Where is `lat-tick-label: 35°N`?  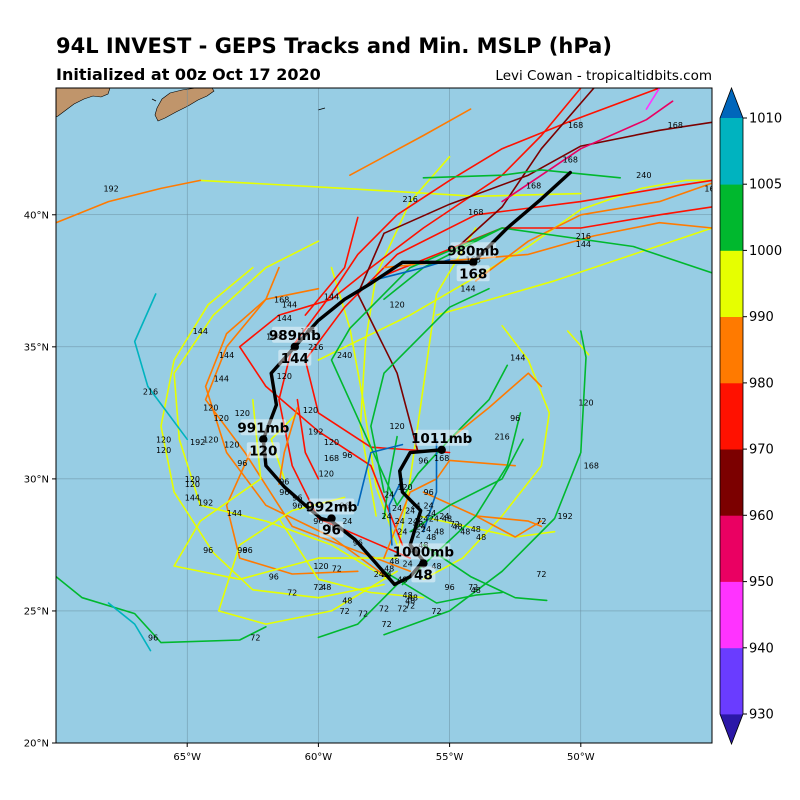
lat-tick-label: 35°N is located at coordinates (36, 347).